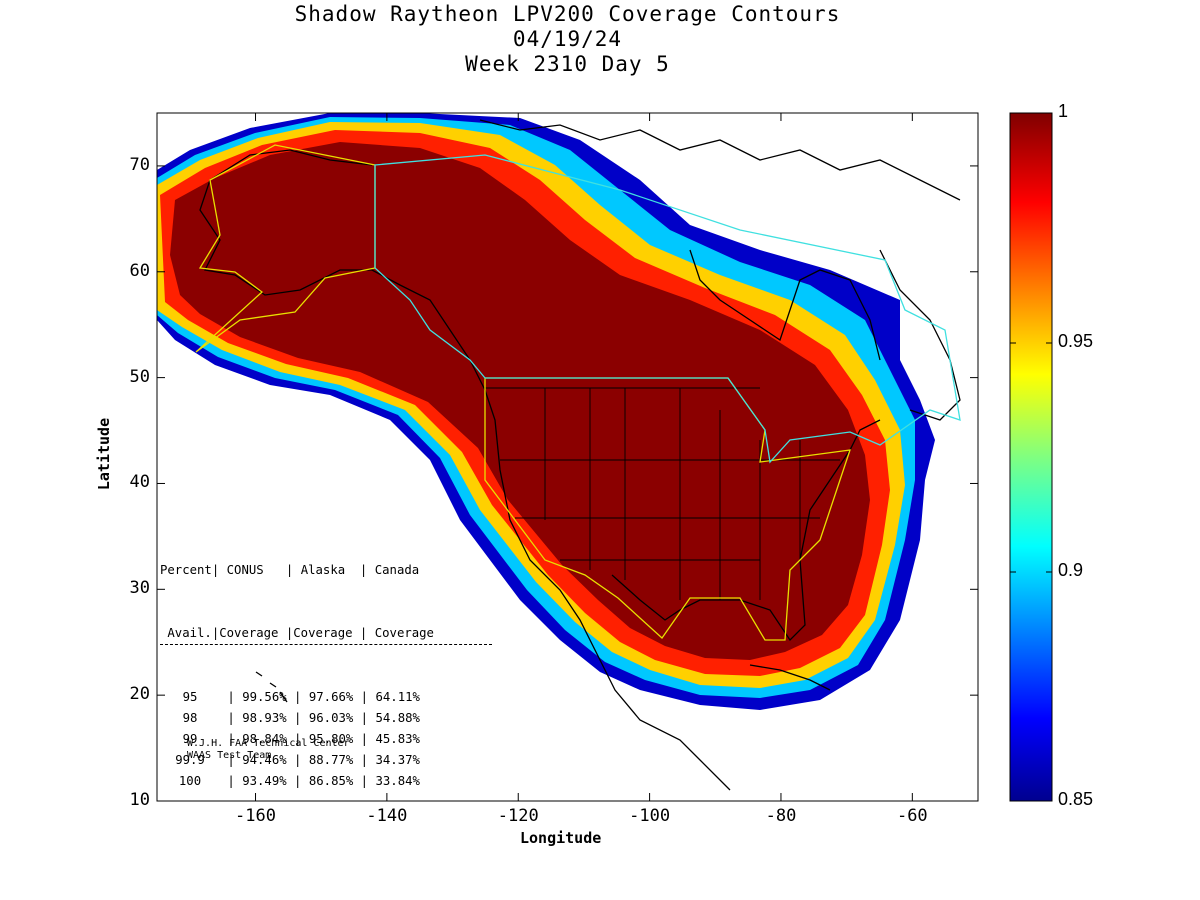  I want to click on table-row: 98 | 98.93% | 96.03% | 54.88%, so click(326, 718).